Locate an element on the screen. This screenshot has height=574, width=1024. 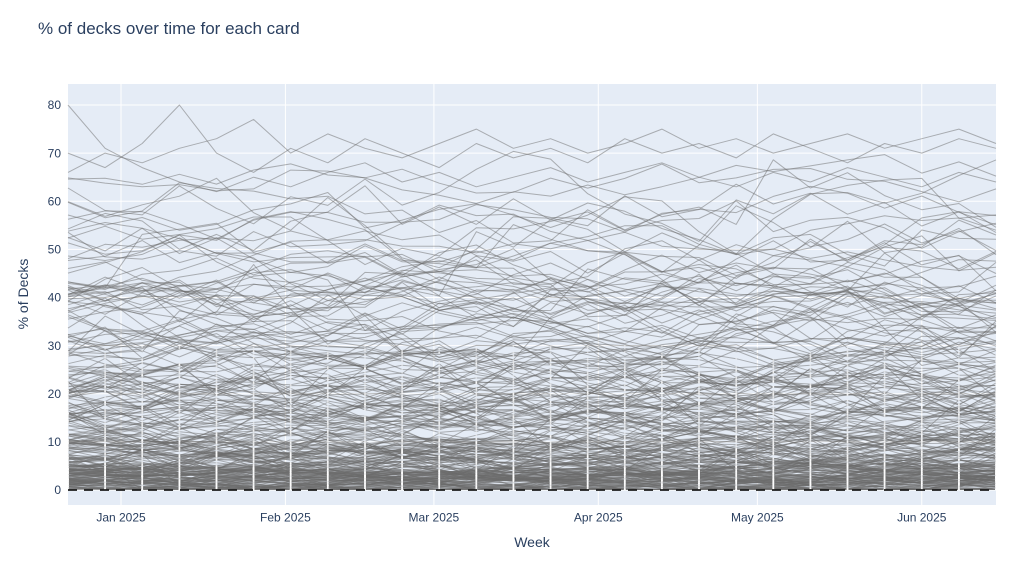
x-tick-label: Jan 2025 is located at coordinates (121, 518).